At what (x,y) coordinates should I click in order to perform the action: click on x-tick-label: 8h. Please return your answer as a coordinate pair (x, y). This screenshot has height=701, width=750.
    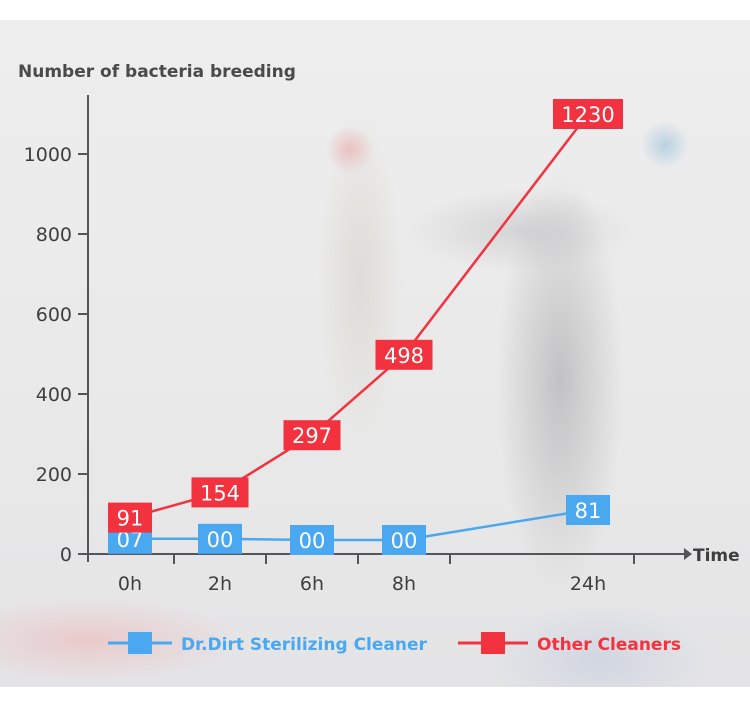
    Looking at the image, I should click on (404, 584).